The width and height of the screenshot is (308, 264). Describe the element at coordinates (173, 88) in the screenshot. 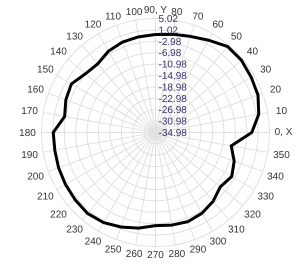

I see `y-tick-label: -18.98` at that location.